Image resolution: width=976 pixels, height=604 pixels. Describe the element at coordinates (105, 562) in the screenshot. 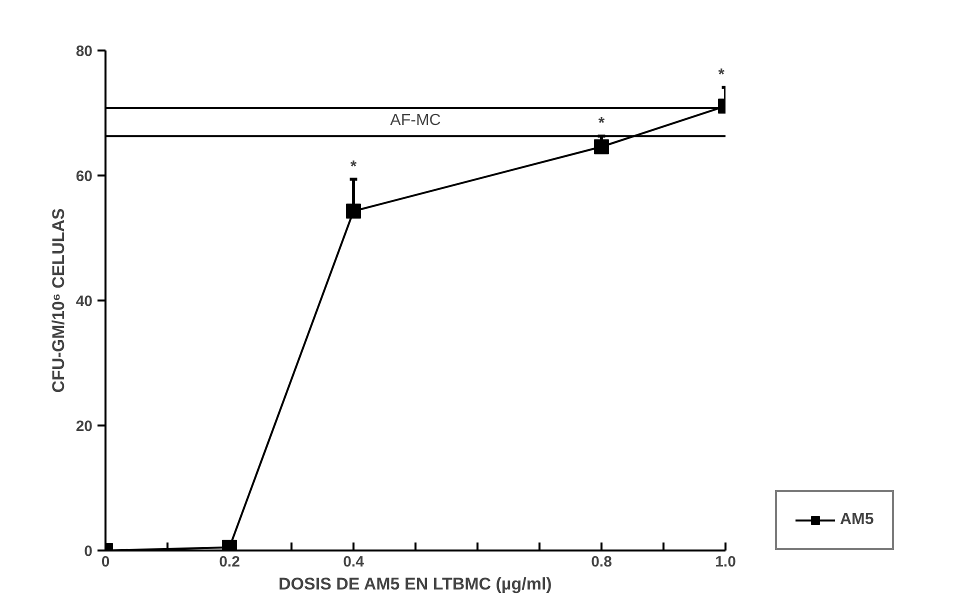

I see `x-tick-label: 0` at that location.